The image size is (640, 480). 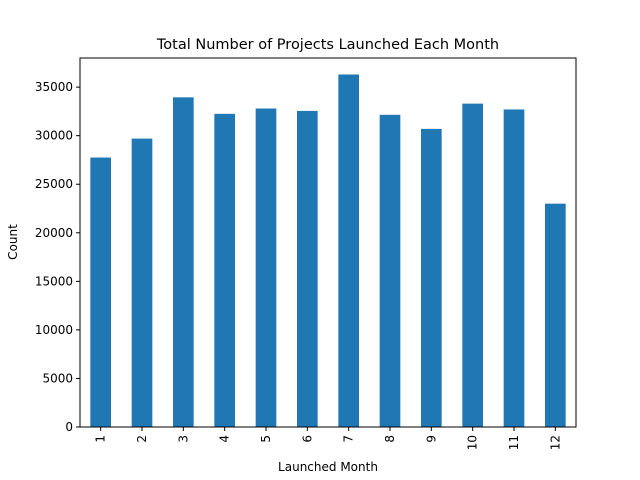 I want to click on x-tick-label: 12, so click(x=555, y=442).